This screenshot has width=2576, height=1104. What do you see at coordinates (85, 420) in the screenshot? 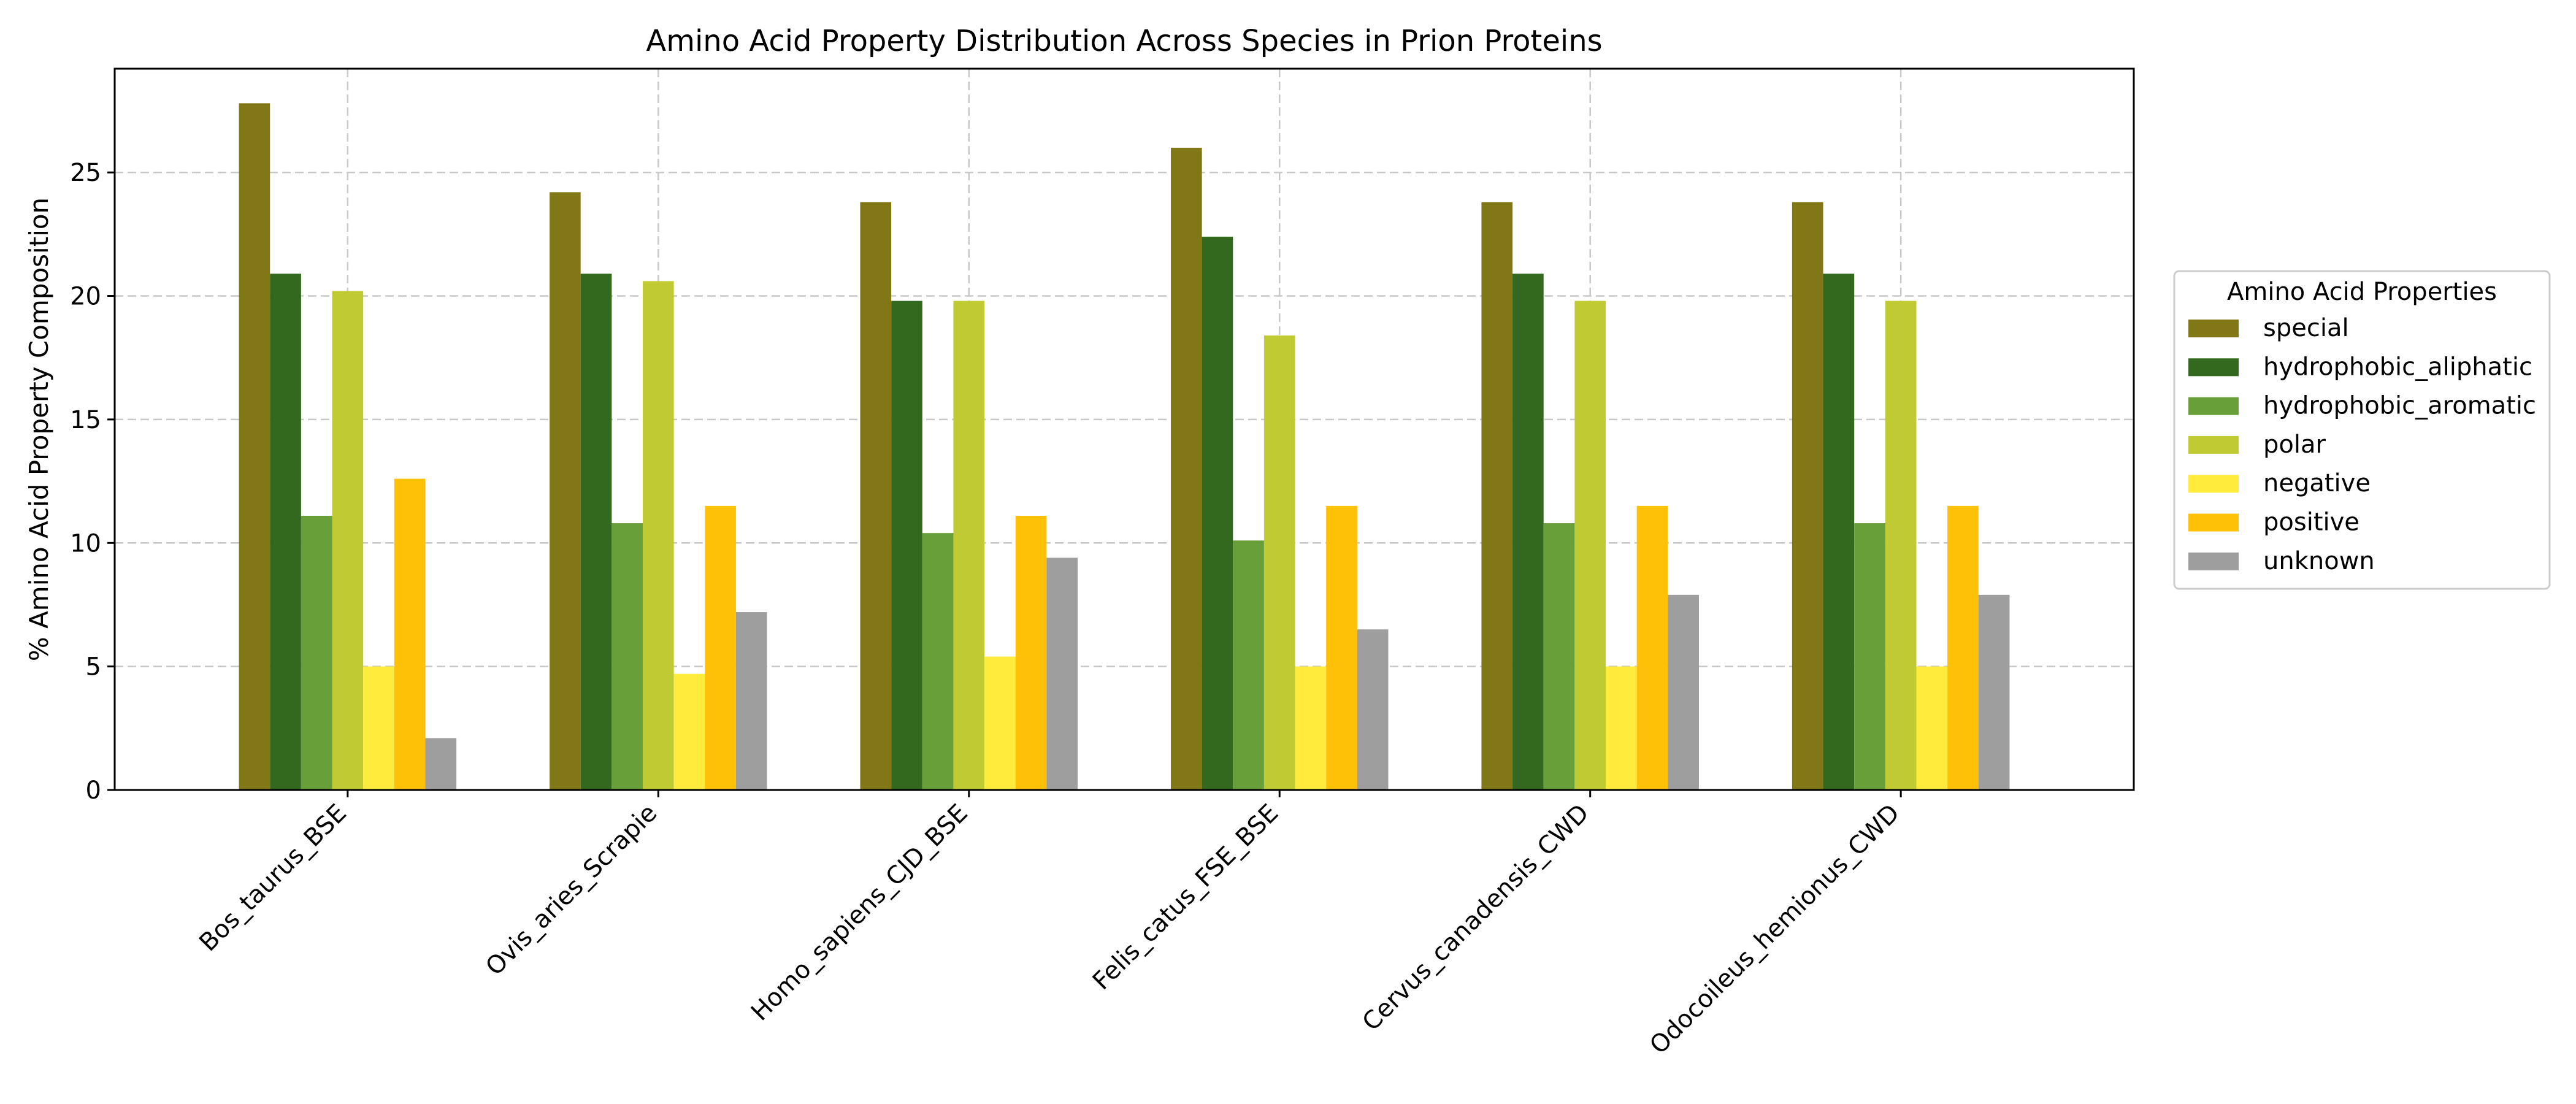
I see `y-tick-label: 15` at bounding box center [85, 420].